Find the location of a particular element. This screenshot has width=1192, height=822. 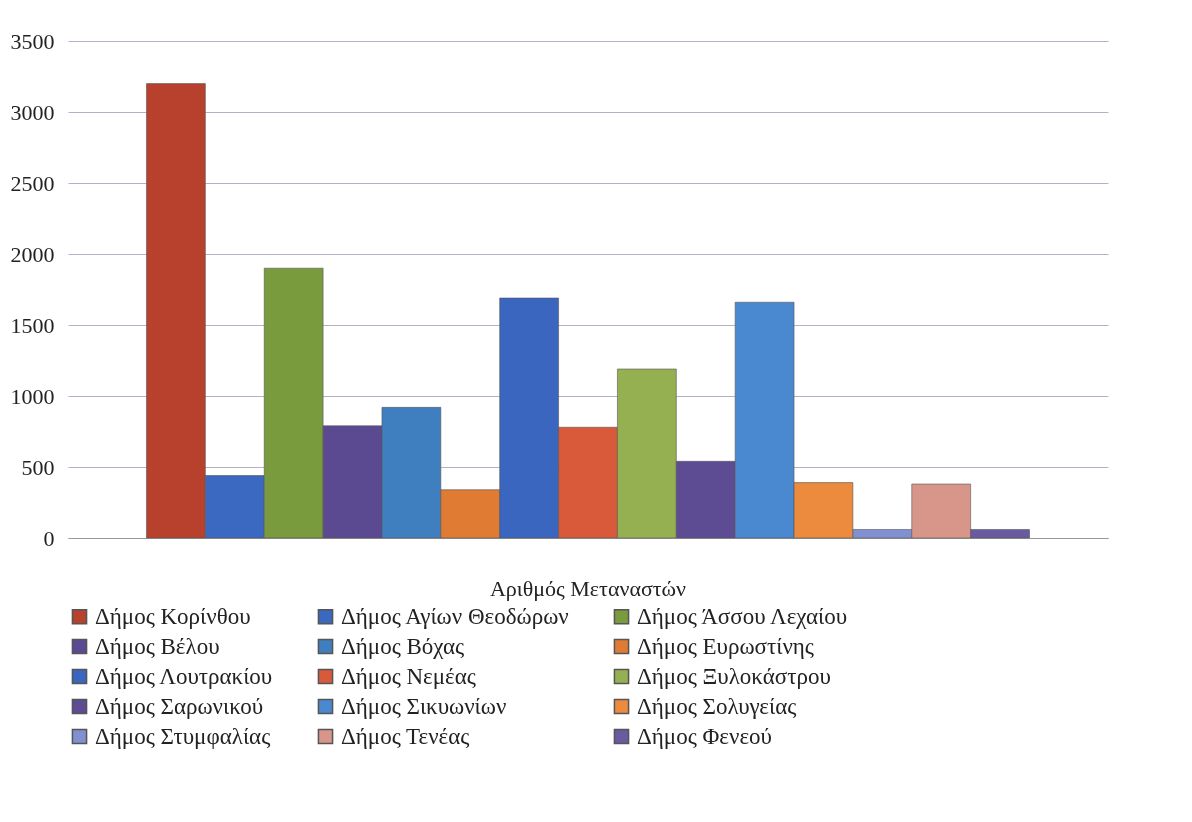

y-tick-label: 3000 is located at coordinates (32, 112).